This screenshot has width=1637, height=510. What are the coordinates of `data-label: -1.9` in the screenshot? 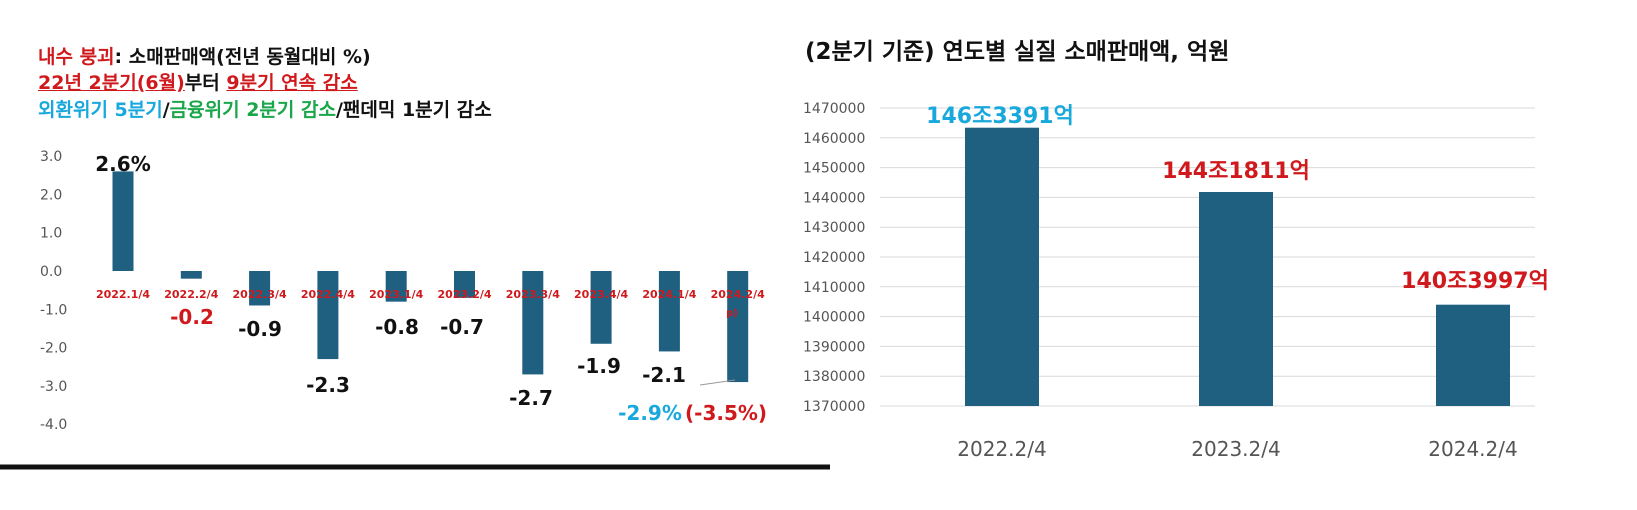 It's located at (599, 366).